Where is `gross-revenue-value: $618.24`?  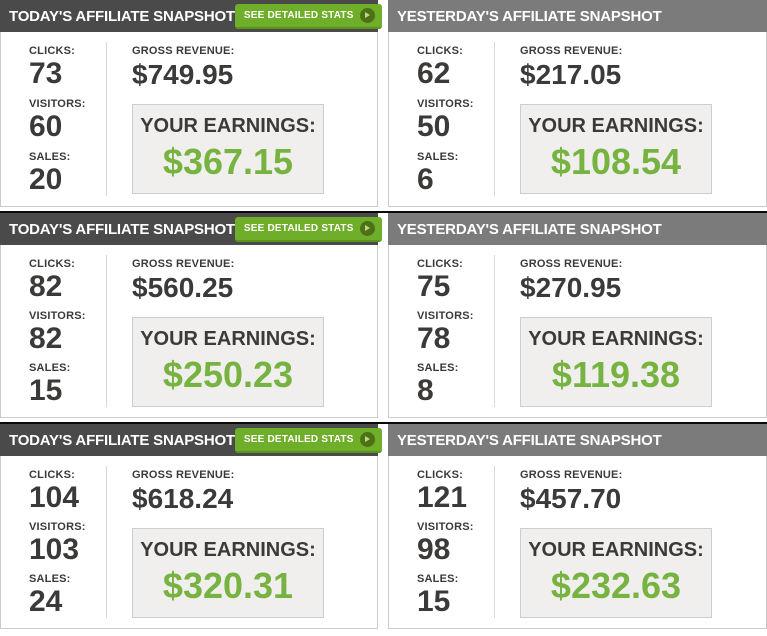
gross-revenue-value: $618.24 is located at coordinates (183, 498).